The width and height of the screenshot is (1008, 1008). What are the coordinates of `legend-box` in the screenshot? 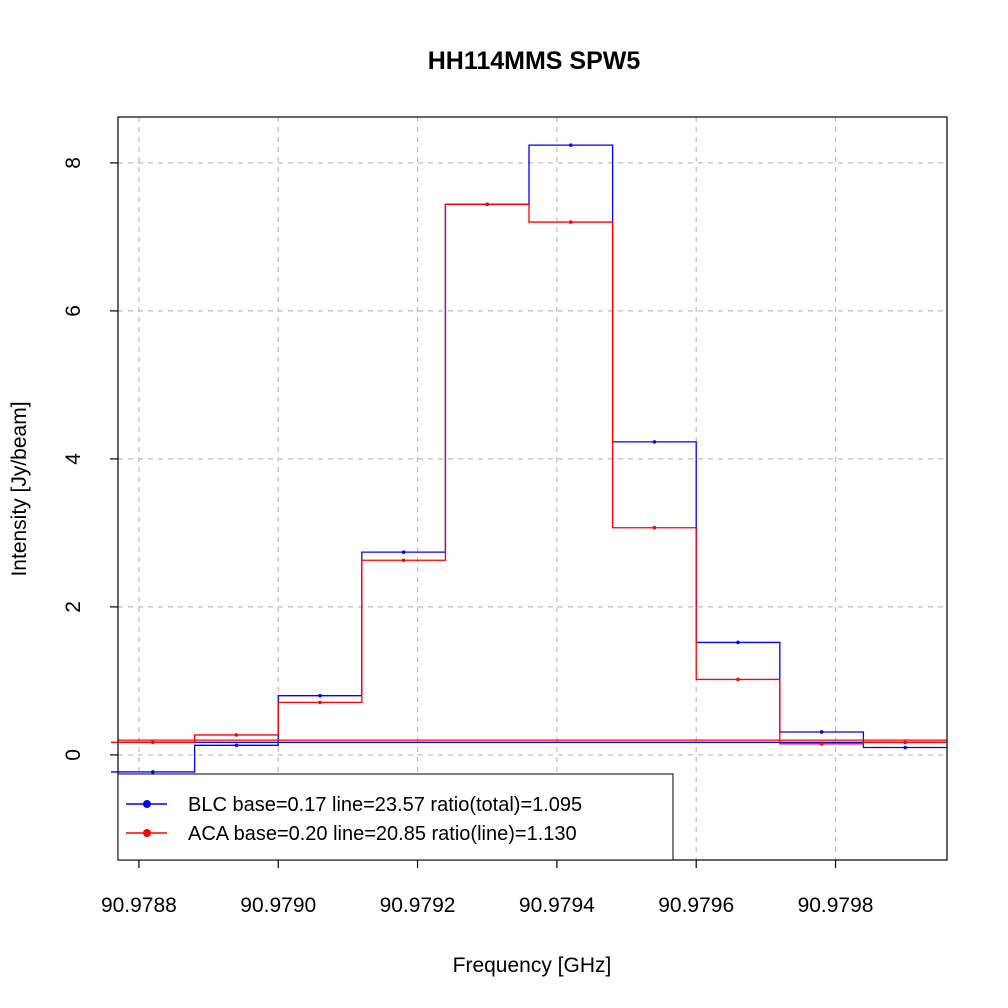 It's located at (395, 817).